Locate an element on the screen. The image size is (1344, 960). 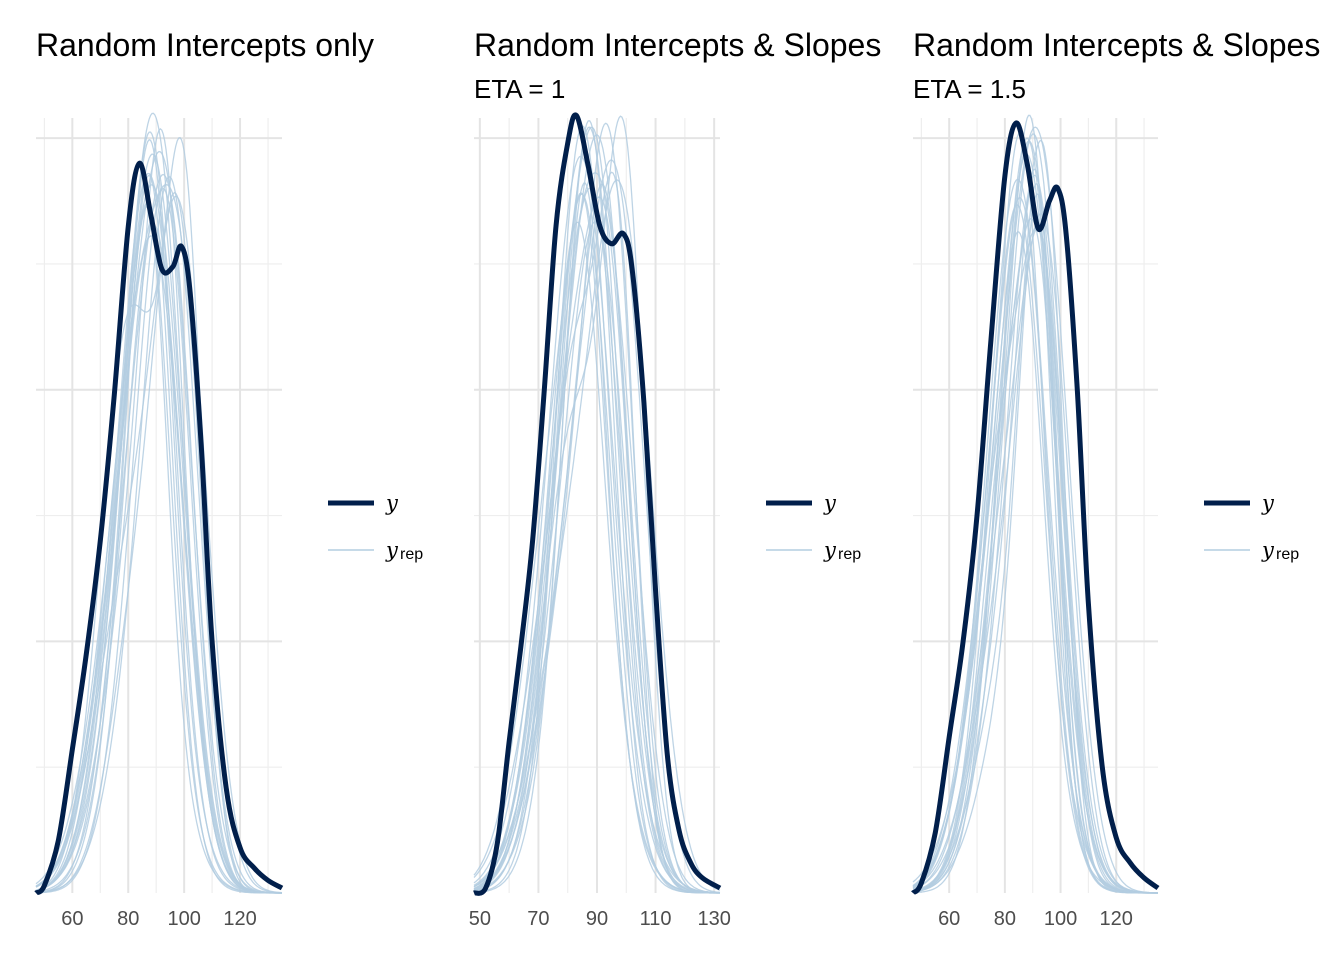
panel-title: Random Intercepts only is located at coordinates (205, 45).